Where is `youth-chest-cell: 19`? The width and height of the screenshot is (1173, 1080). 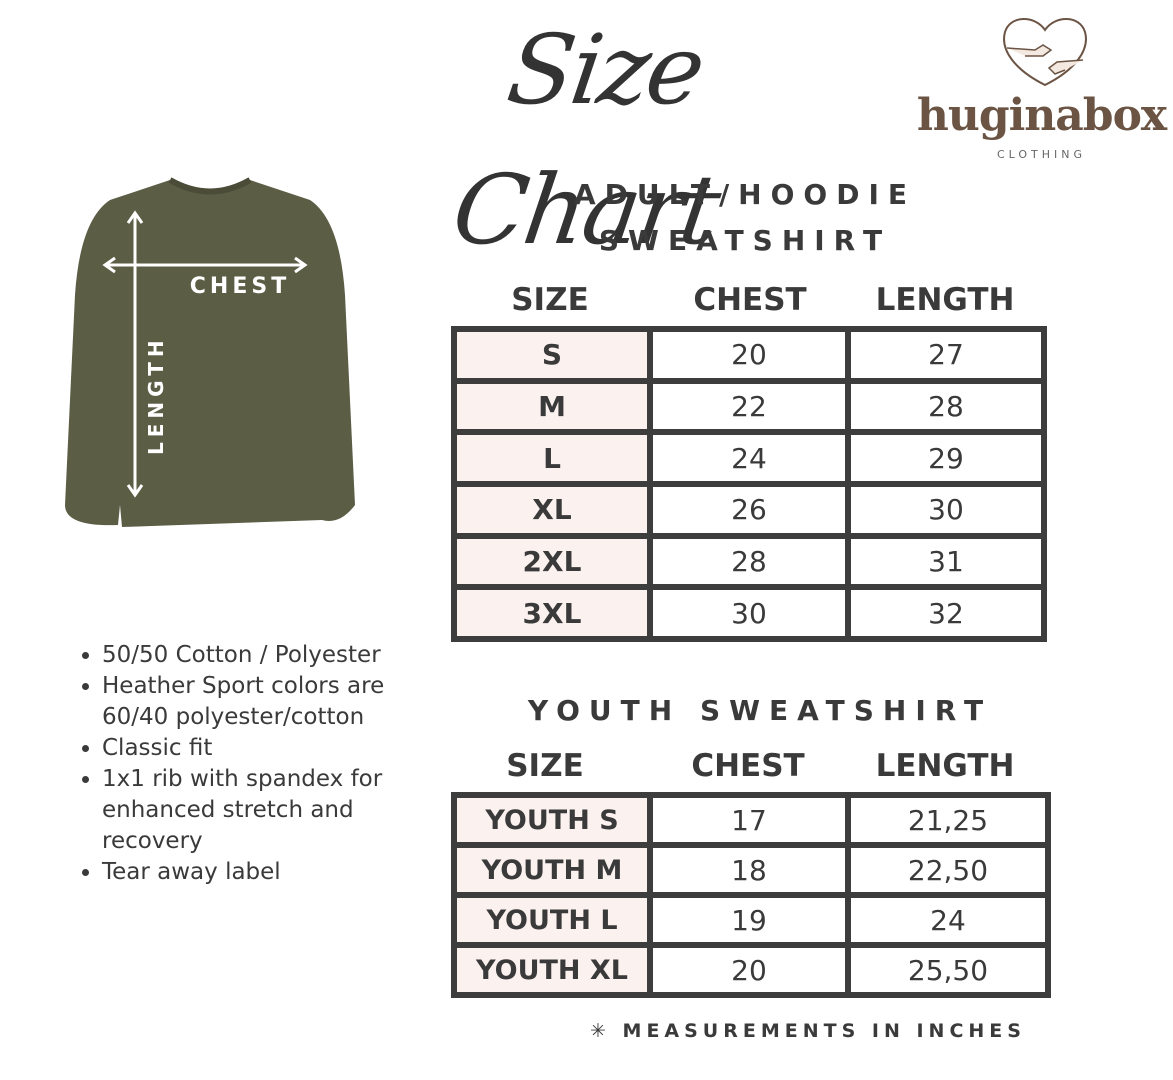 youth-chest-cell: 19 is located at coordinates (749, 920).